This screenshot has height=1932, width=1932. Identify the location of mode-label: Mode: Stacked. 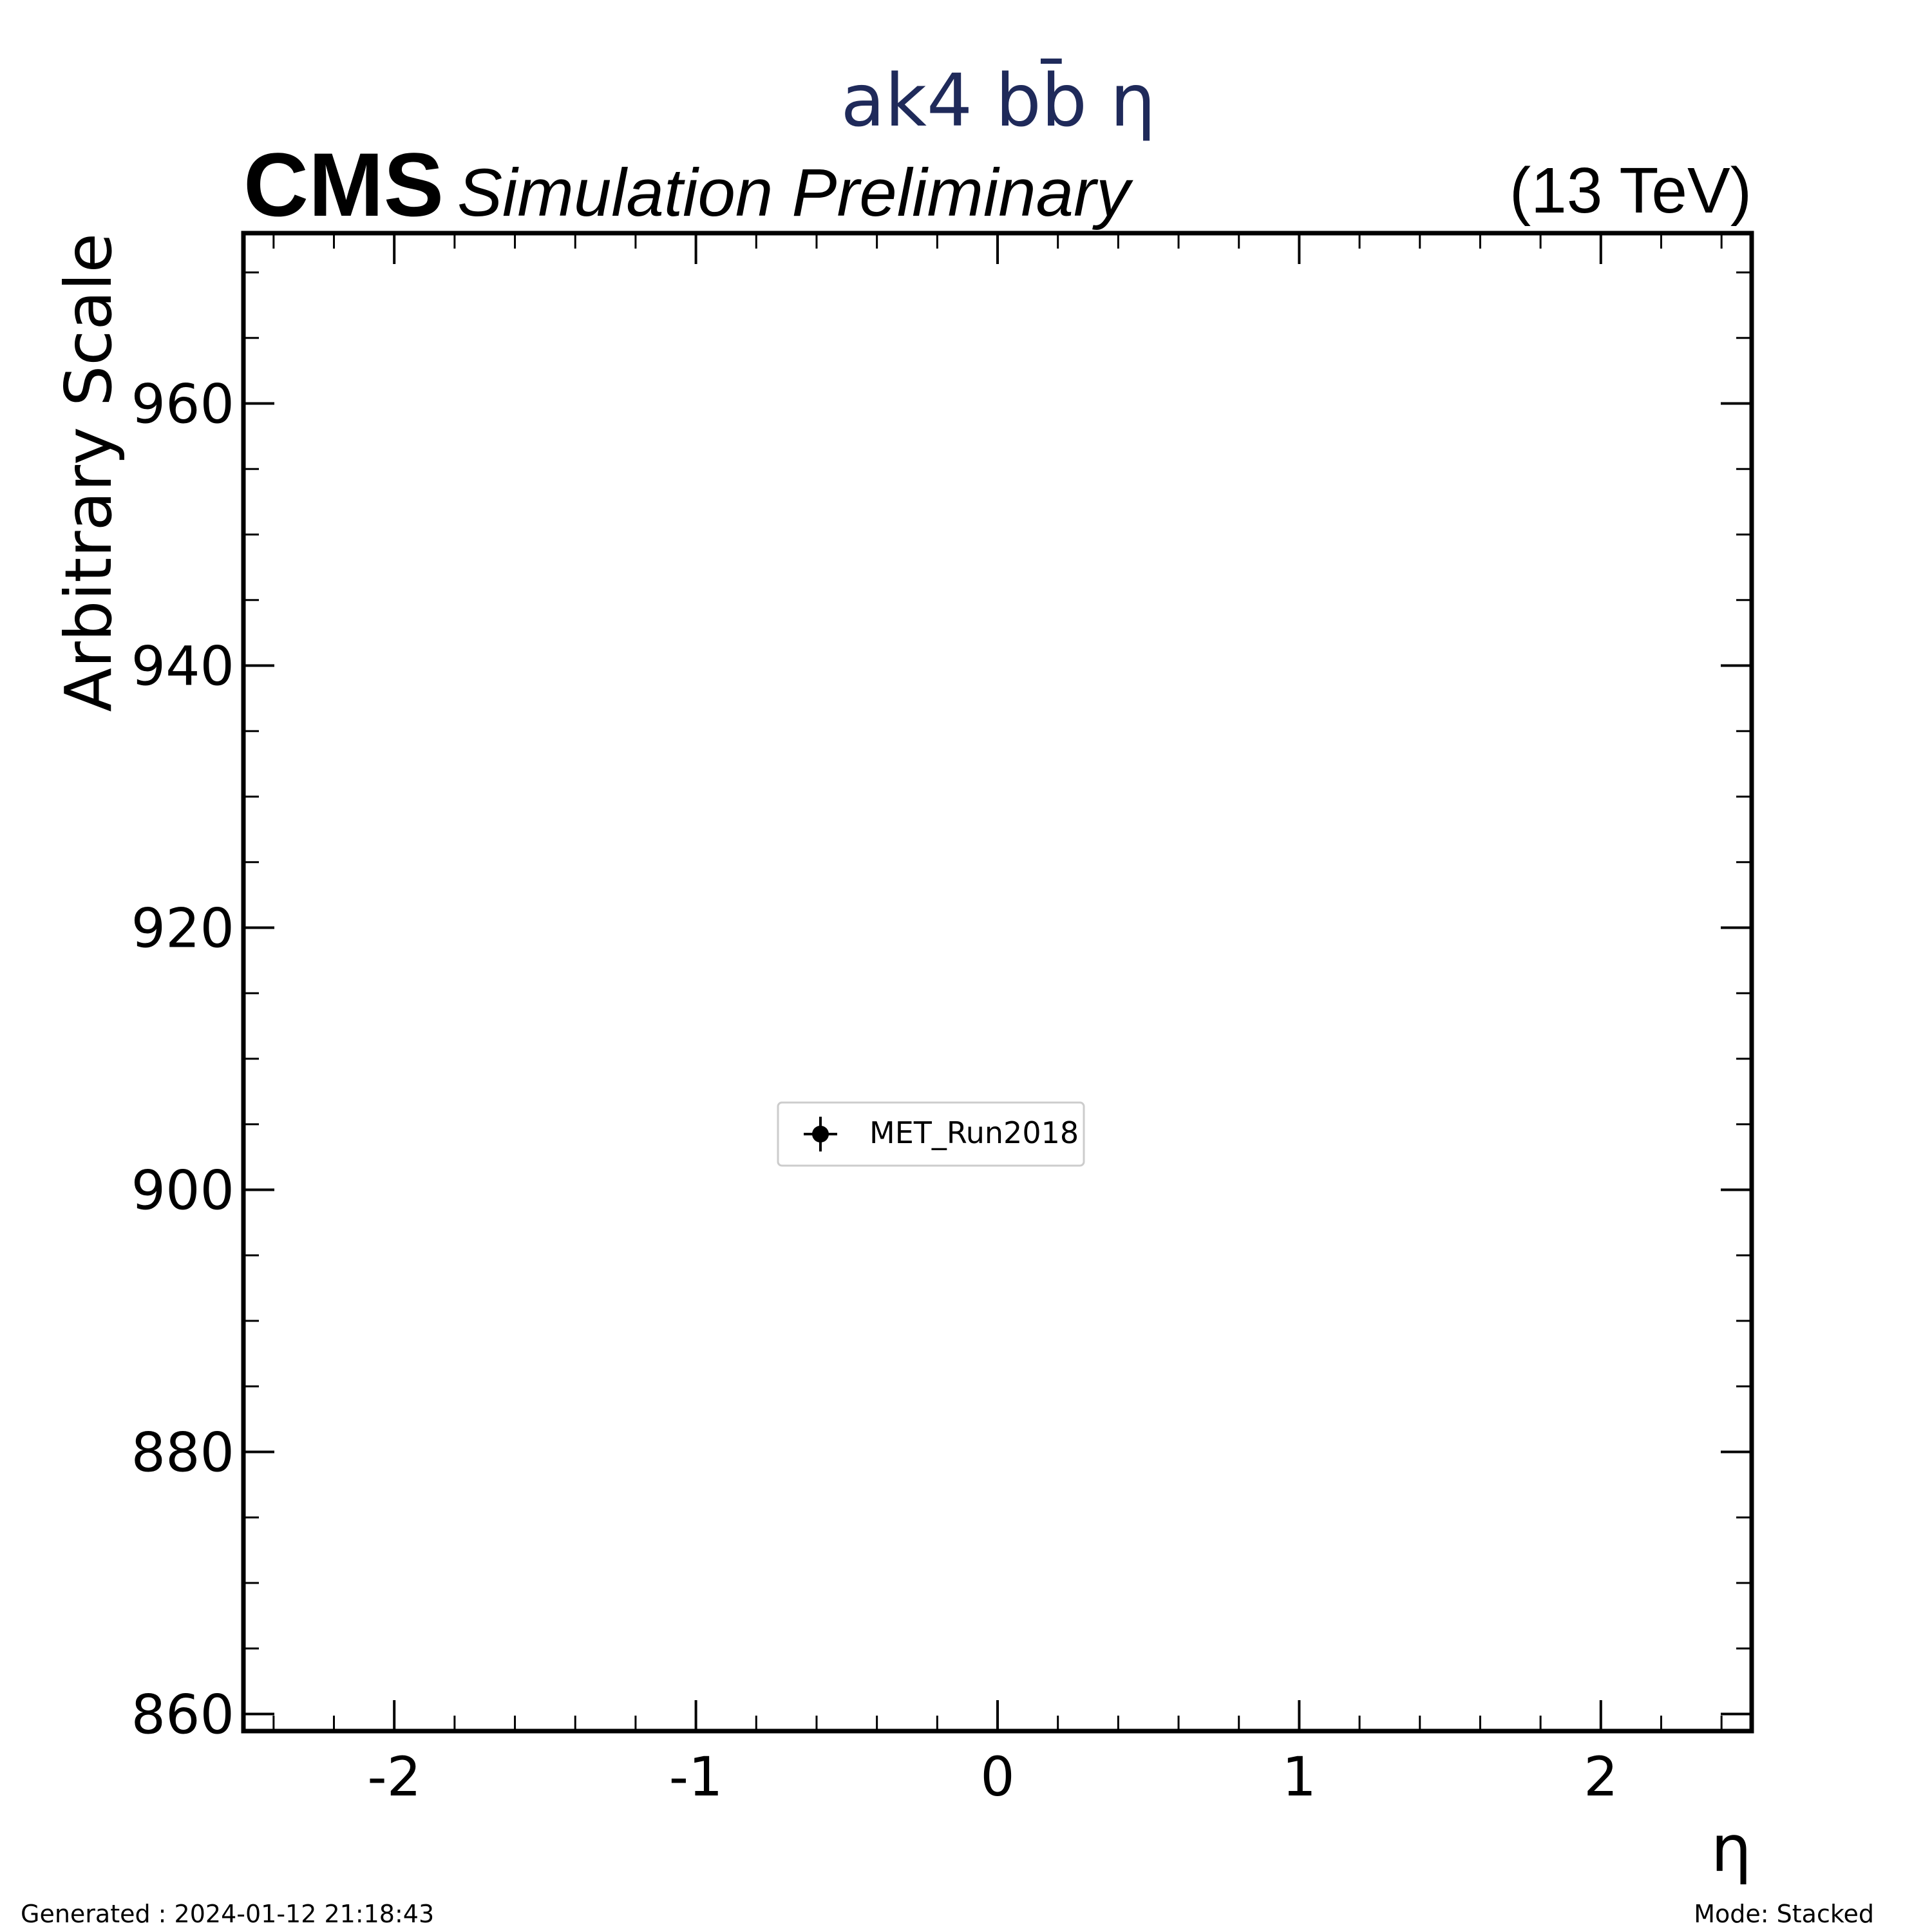
(1784, 1914).